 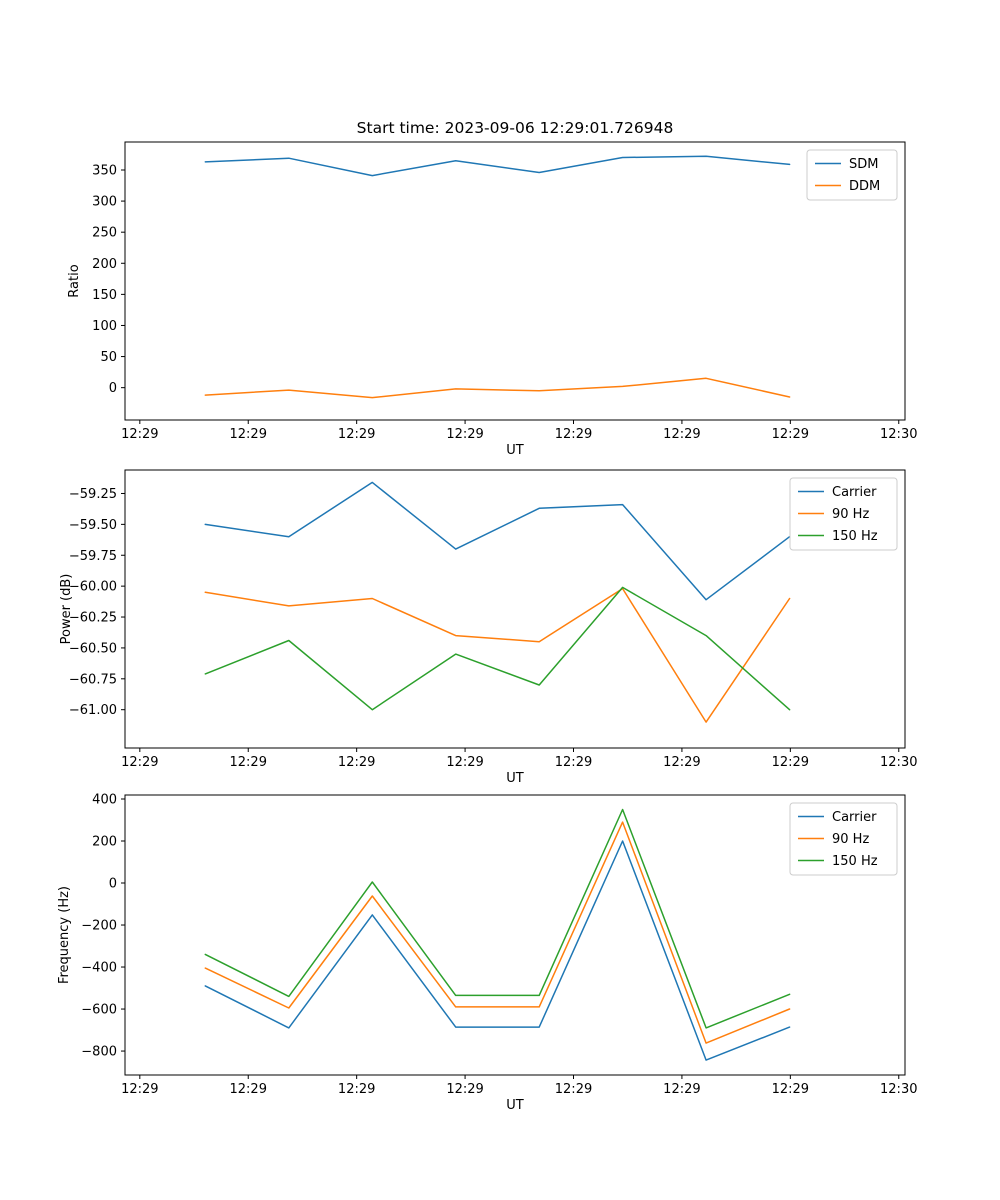 I want to click on y-tick-label: 400, so click(x=104, y=799).